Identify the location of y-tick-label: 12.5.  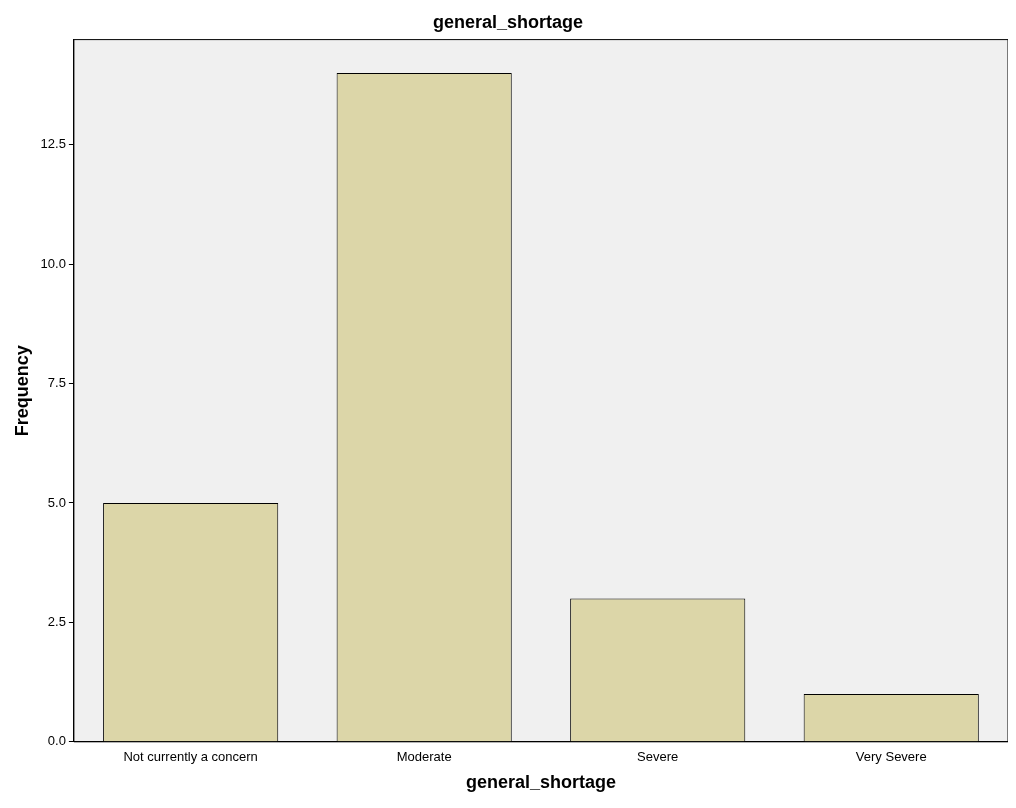
(53, 144).